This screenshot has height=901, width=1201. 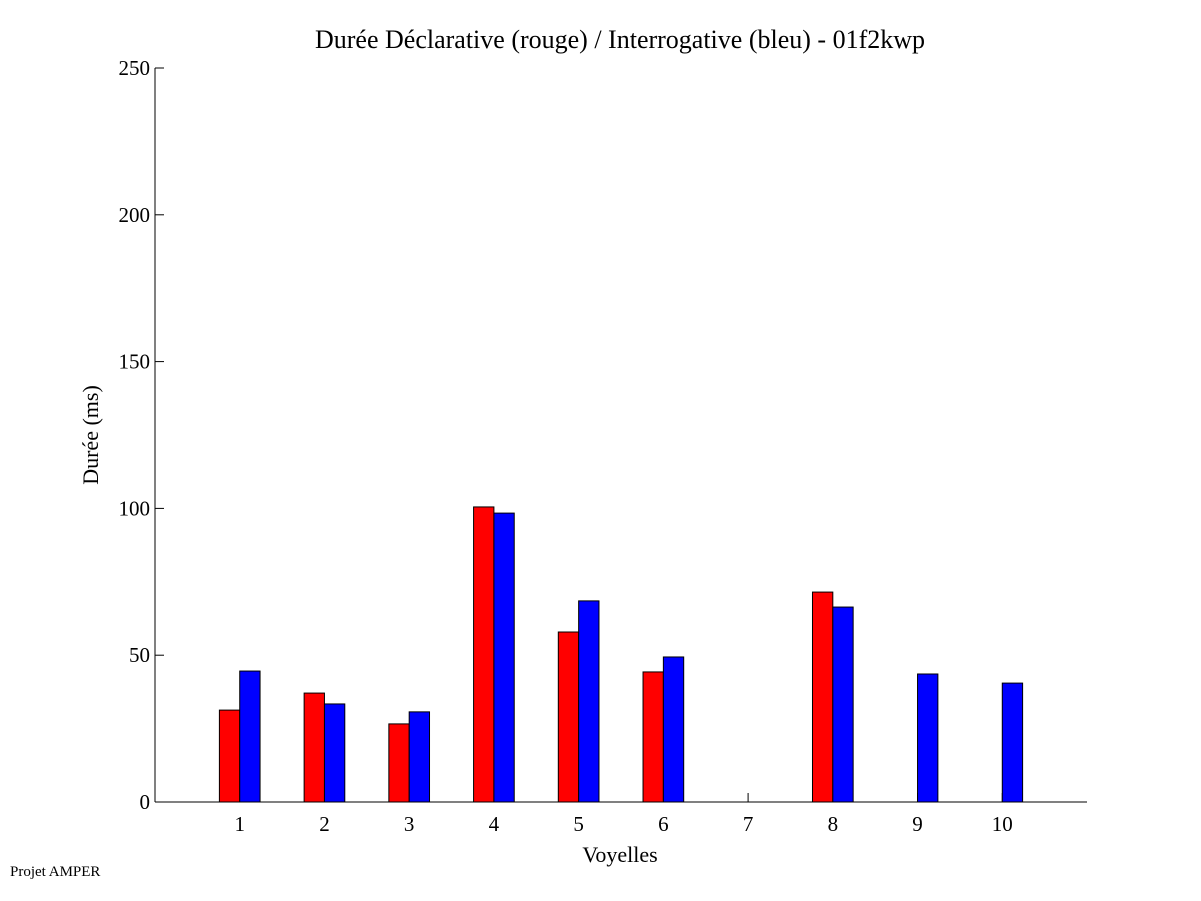 What do you see at coordinates (135, 68) in the screenshot?
I see `y-tick-label: 250` at bounding box center [135, 68].